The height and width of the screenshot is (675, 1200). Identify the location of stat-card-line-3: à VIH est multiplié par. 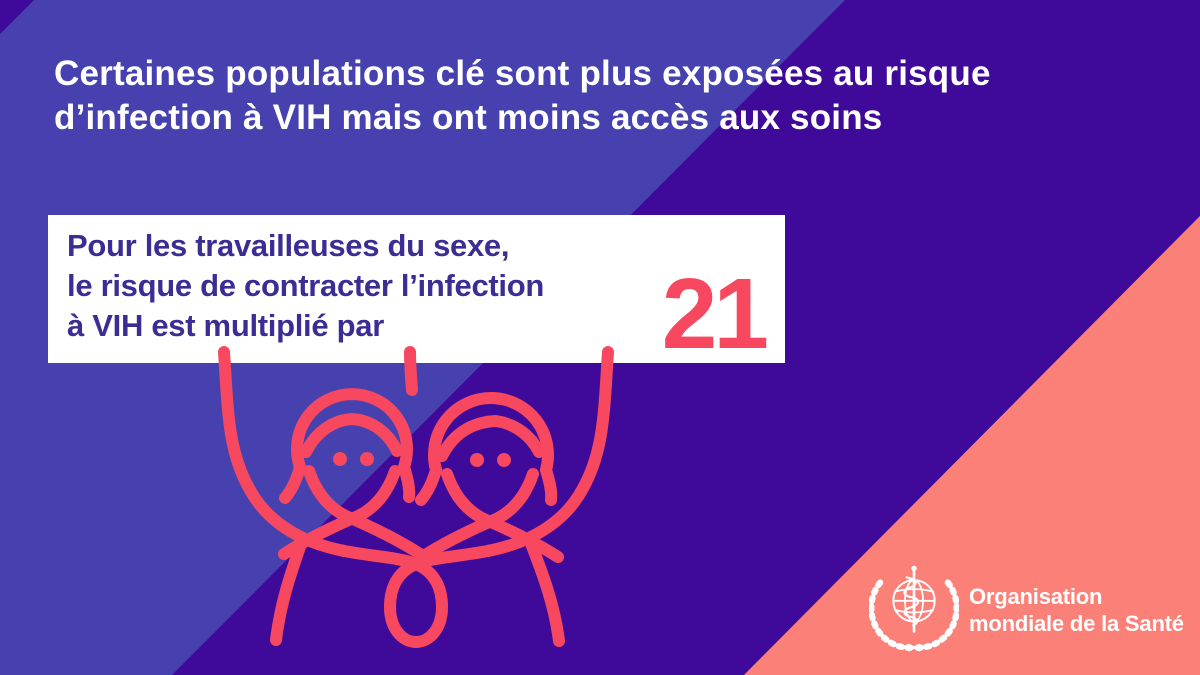
(225, 325).